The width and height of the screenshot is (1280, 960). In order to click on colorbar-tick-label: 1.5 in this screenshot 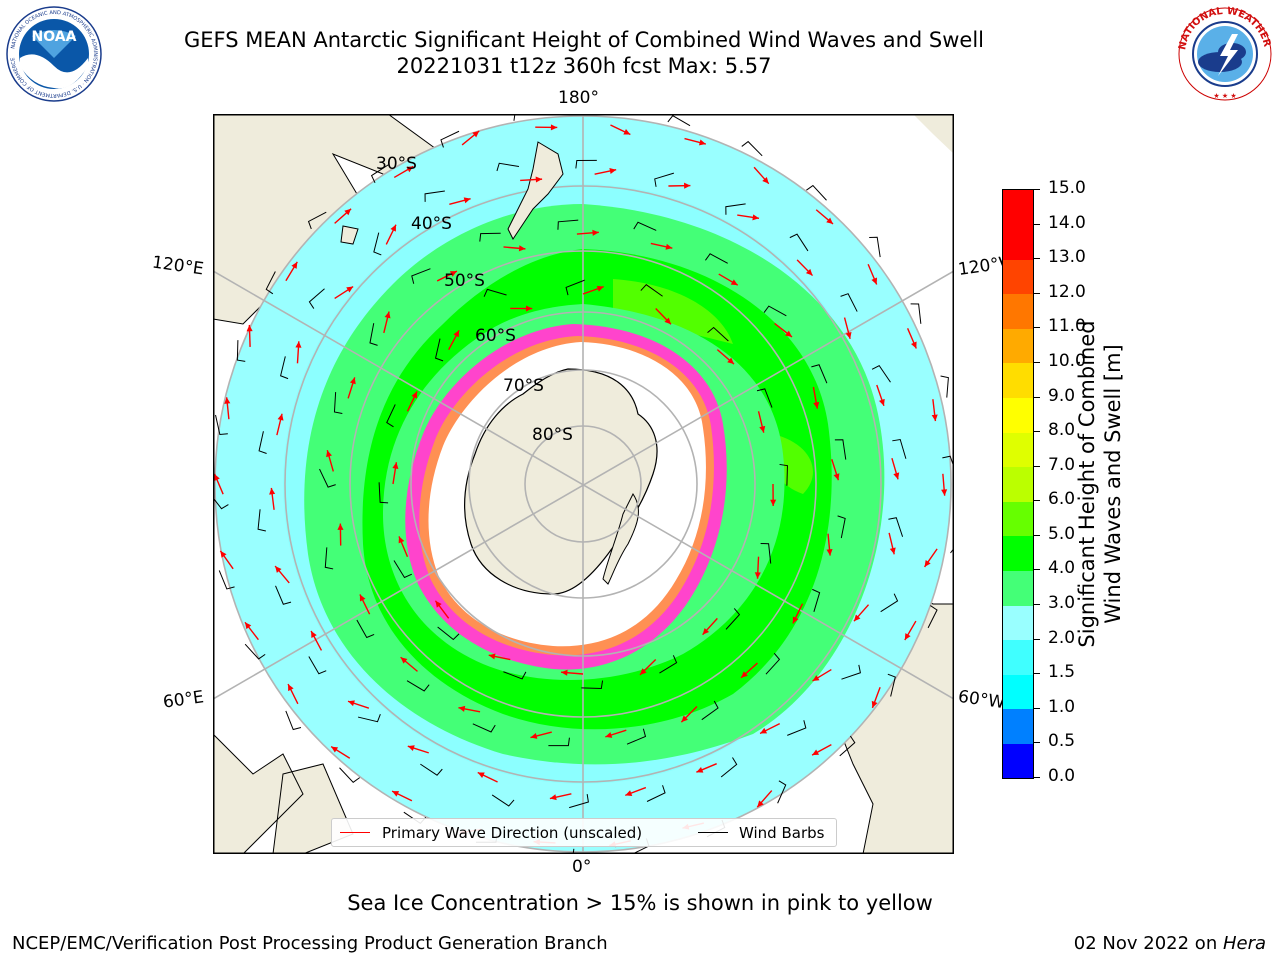, I will do `click(1062, 672)`.